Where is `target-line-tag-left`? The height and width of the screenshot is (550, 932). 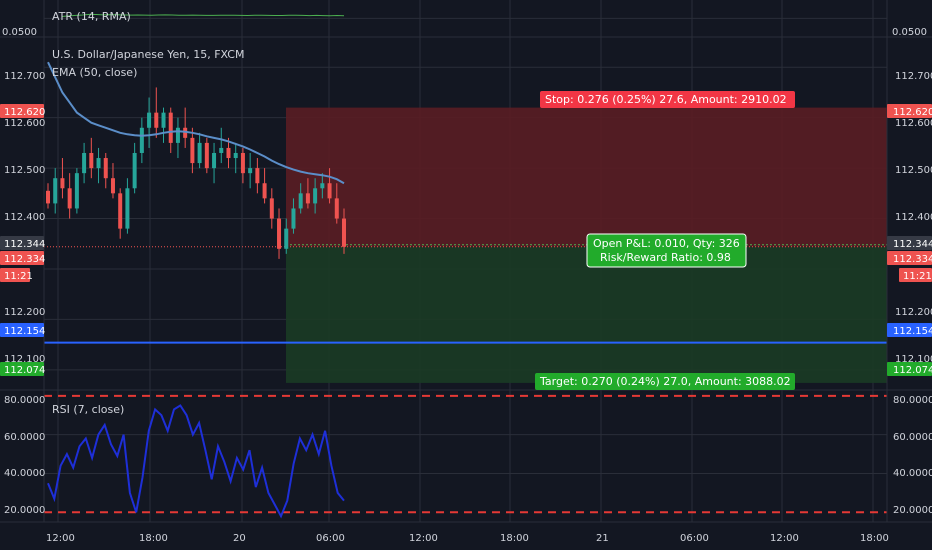 target-line-tag-left is located at coordinates (22, 330).